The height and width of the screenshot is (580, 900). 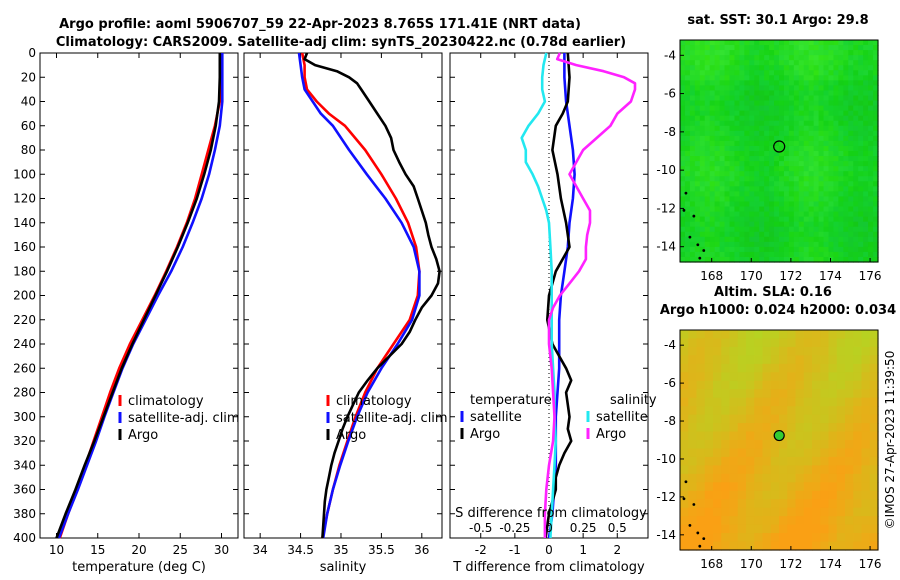 I want to click on legend-label: climatology, so click(x=374, y=401).